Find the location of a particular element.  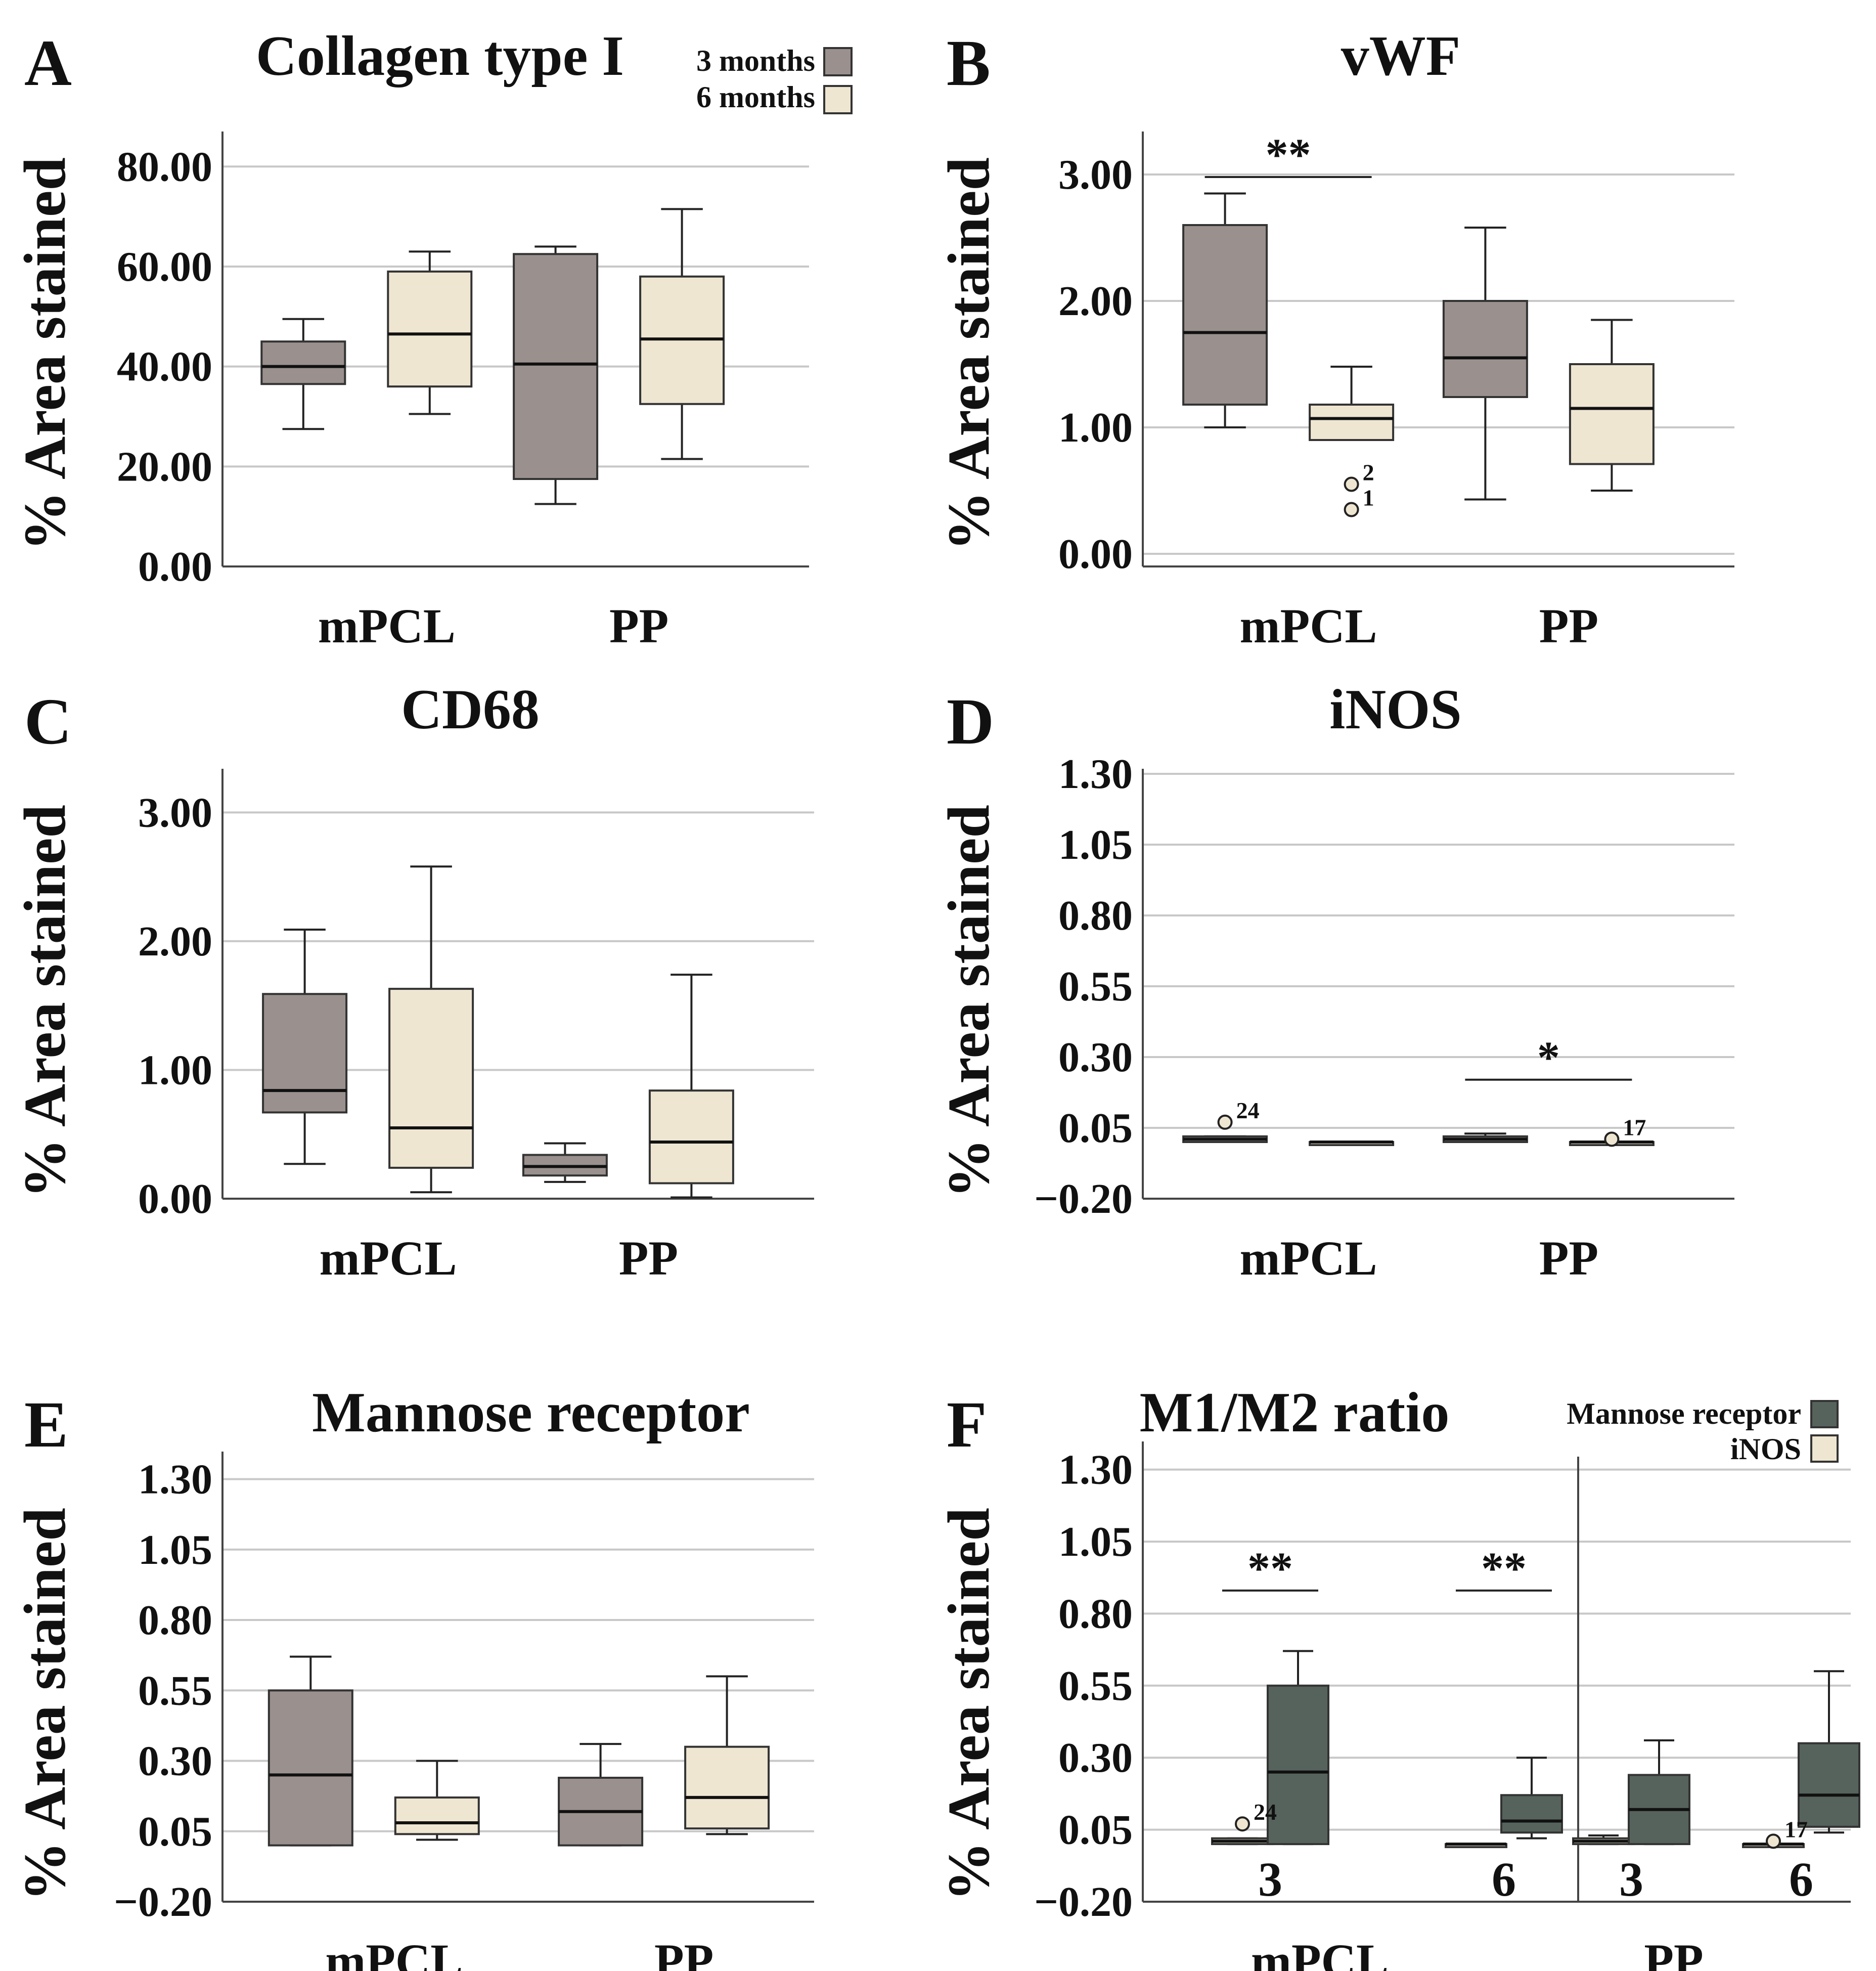

panel-letter-C: C is located at coordinates (48, 721).